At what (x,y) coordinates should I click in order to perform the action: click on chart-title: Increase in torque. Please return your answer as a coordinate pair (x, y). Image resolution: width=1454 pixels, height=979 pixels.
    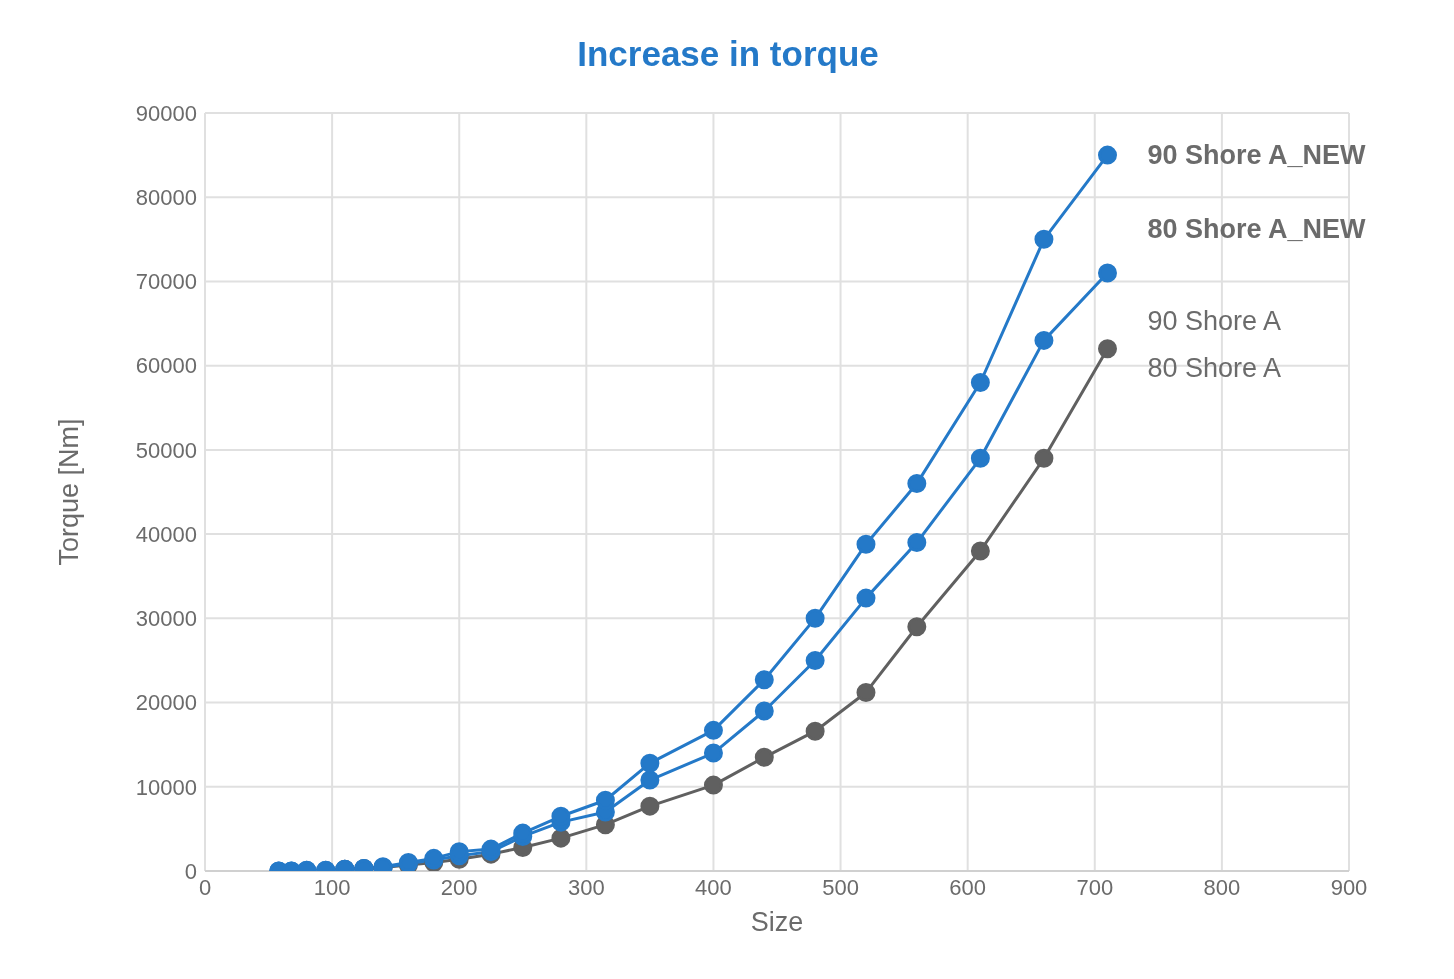
    Looking at the image, I should click on (728, 53).